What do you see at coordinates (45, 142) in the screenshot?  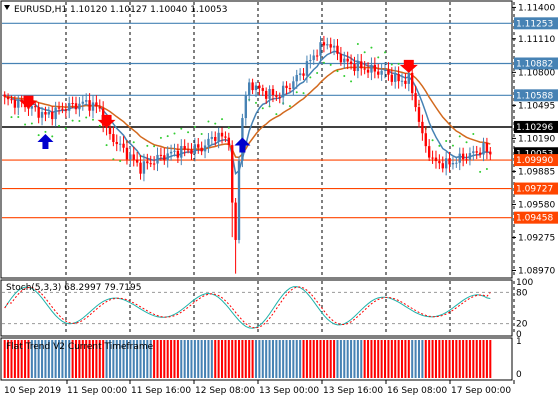 I see `buy-arrow-icon` at bounding box center [45, 142].